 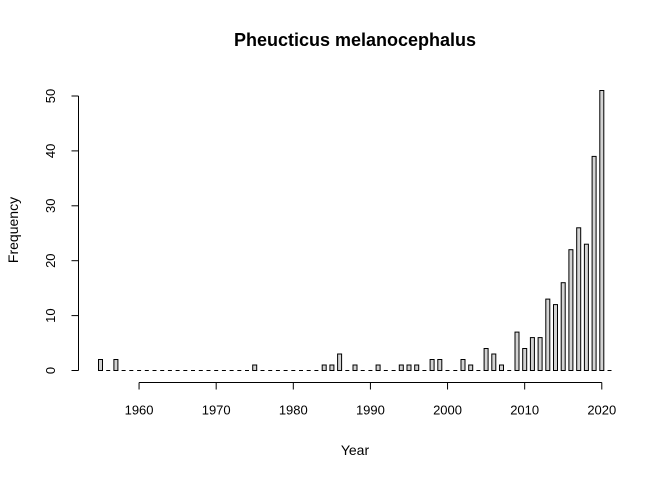 I want to click on chart-title: Pheucticus melanocephalus, so click(x=355, y=40).